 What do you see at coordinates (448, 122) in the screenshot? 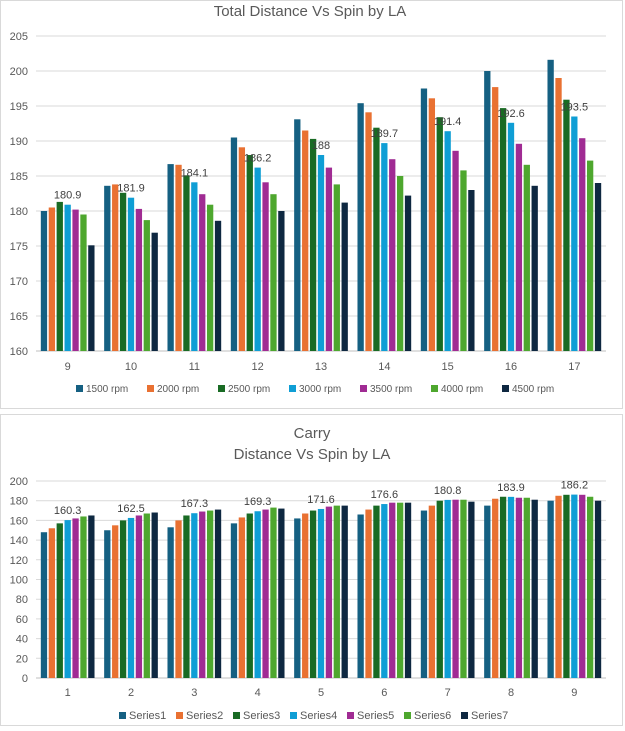
I see `data-label: 191.4` at bounding box center [448, 122].